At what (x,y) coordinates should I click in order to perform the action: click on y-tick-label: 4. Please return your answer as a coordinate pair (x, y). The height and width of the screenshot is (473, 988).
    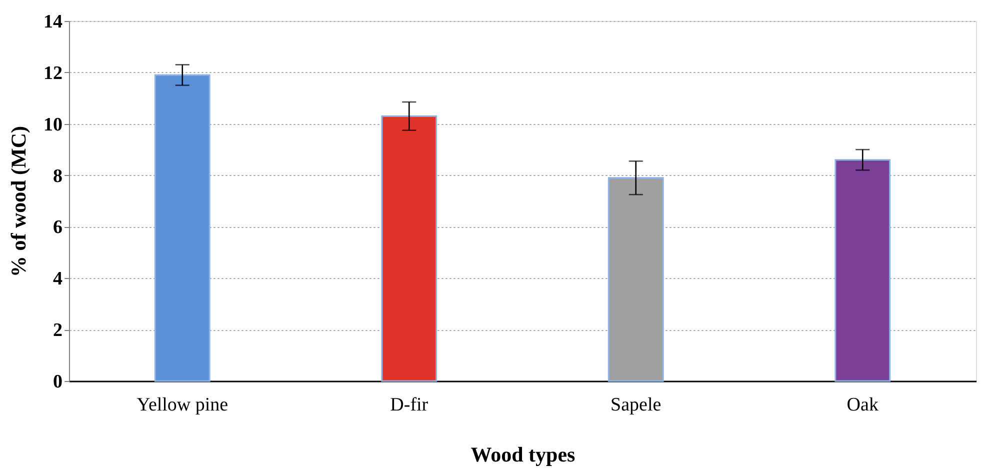
    Looking at the image, I should click on (58, 279).